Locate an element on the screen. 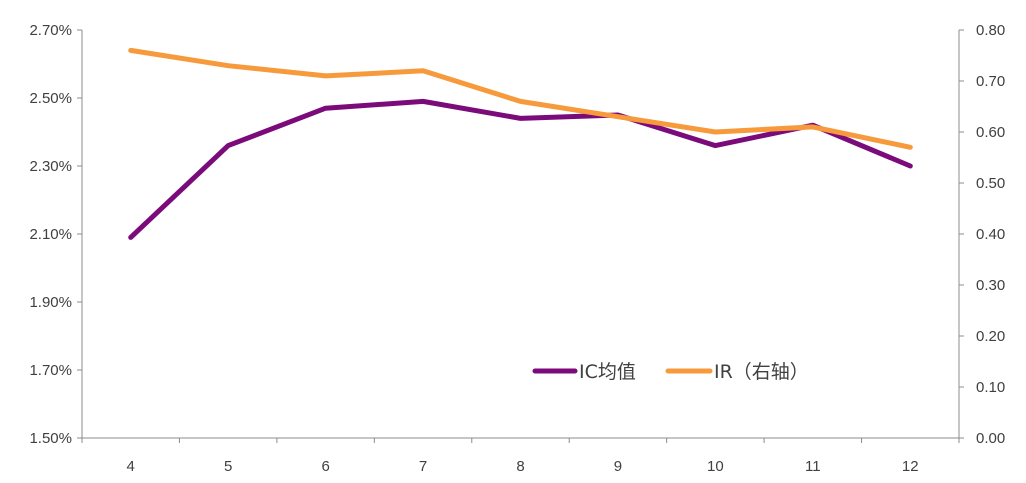 This screenshot has width=1026, height=483. left-tick-label: 2.50% is located at coordinates (50, 98).